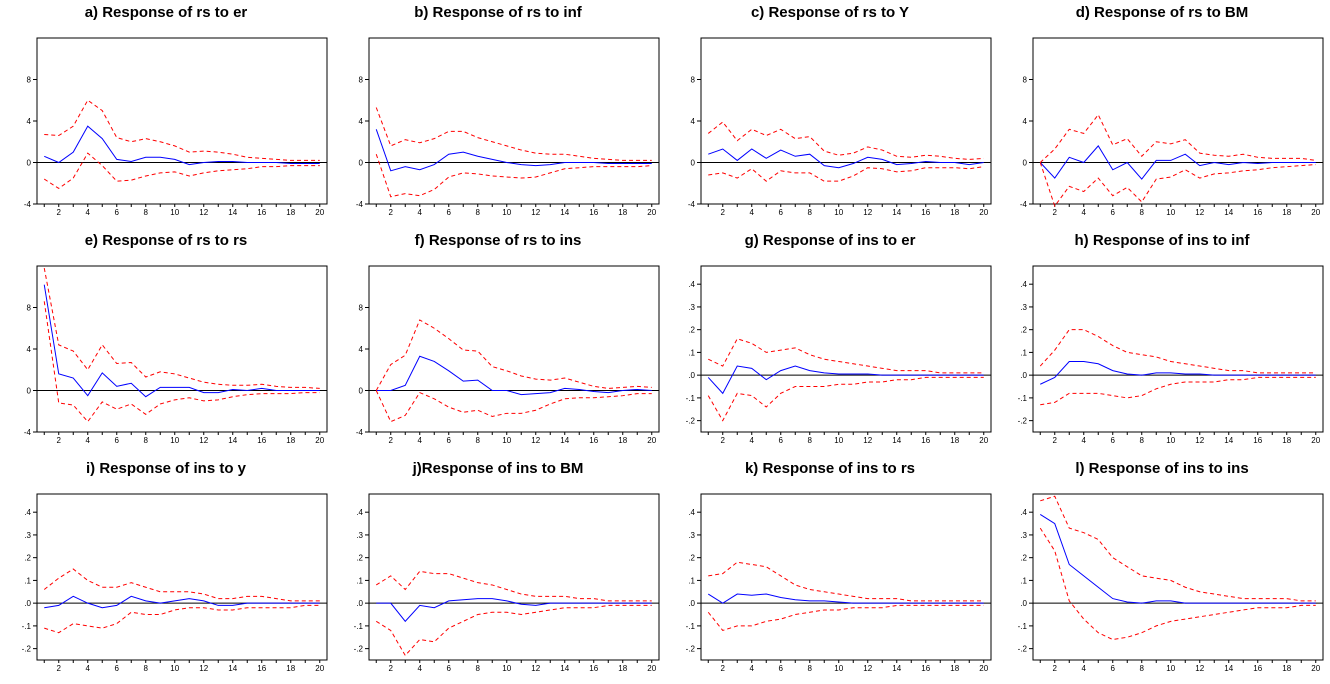  What do you see at coordinates (166, 468) in the screenshot?
I see `chart-title: i) Response of ins to y` at bounding box center [166, 468].